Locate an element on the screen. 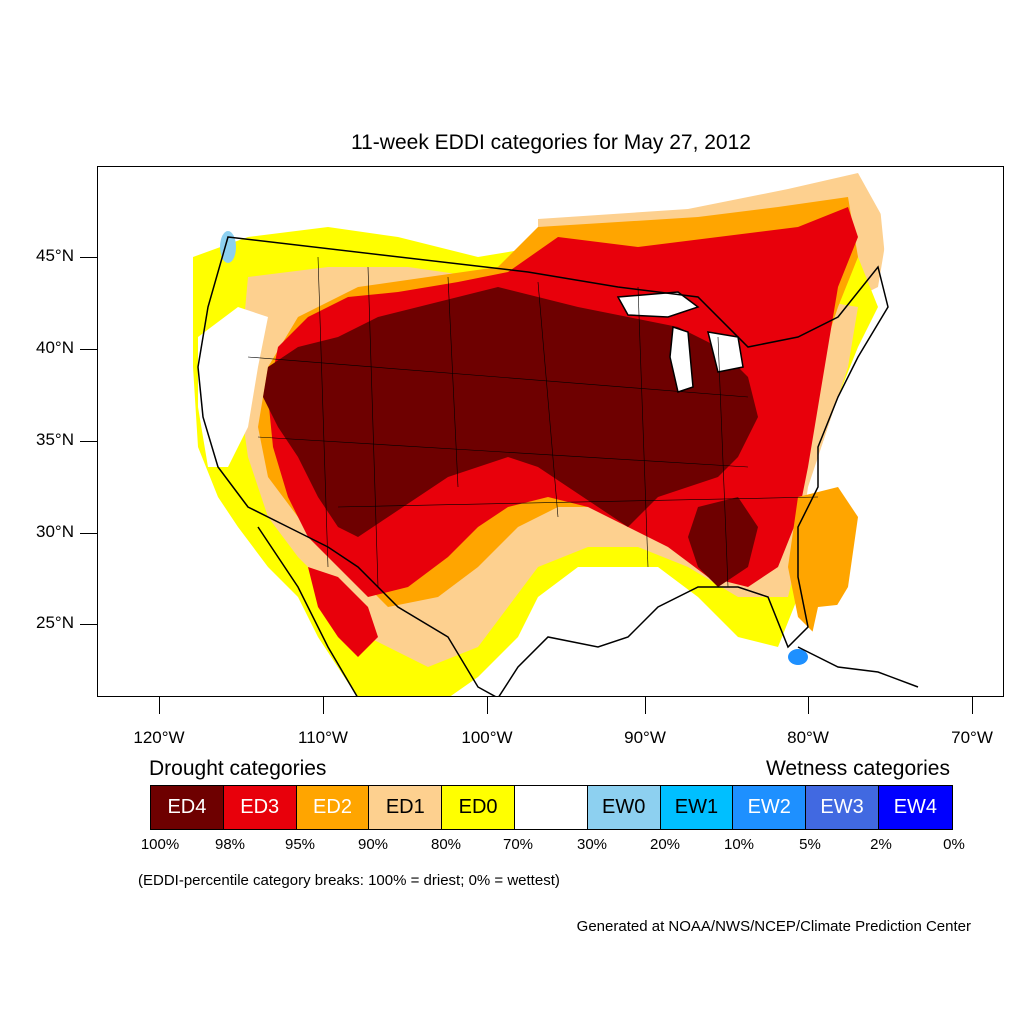 The height and width of the screenshot is (1024, 1024). legend-colorbar: ED4 ED3 ED2 ED1 ED0 EW0 EW1 EW2 EW3 EW4 is located at coordinates (551, 807).